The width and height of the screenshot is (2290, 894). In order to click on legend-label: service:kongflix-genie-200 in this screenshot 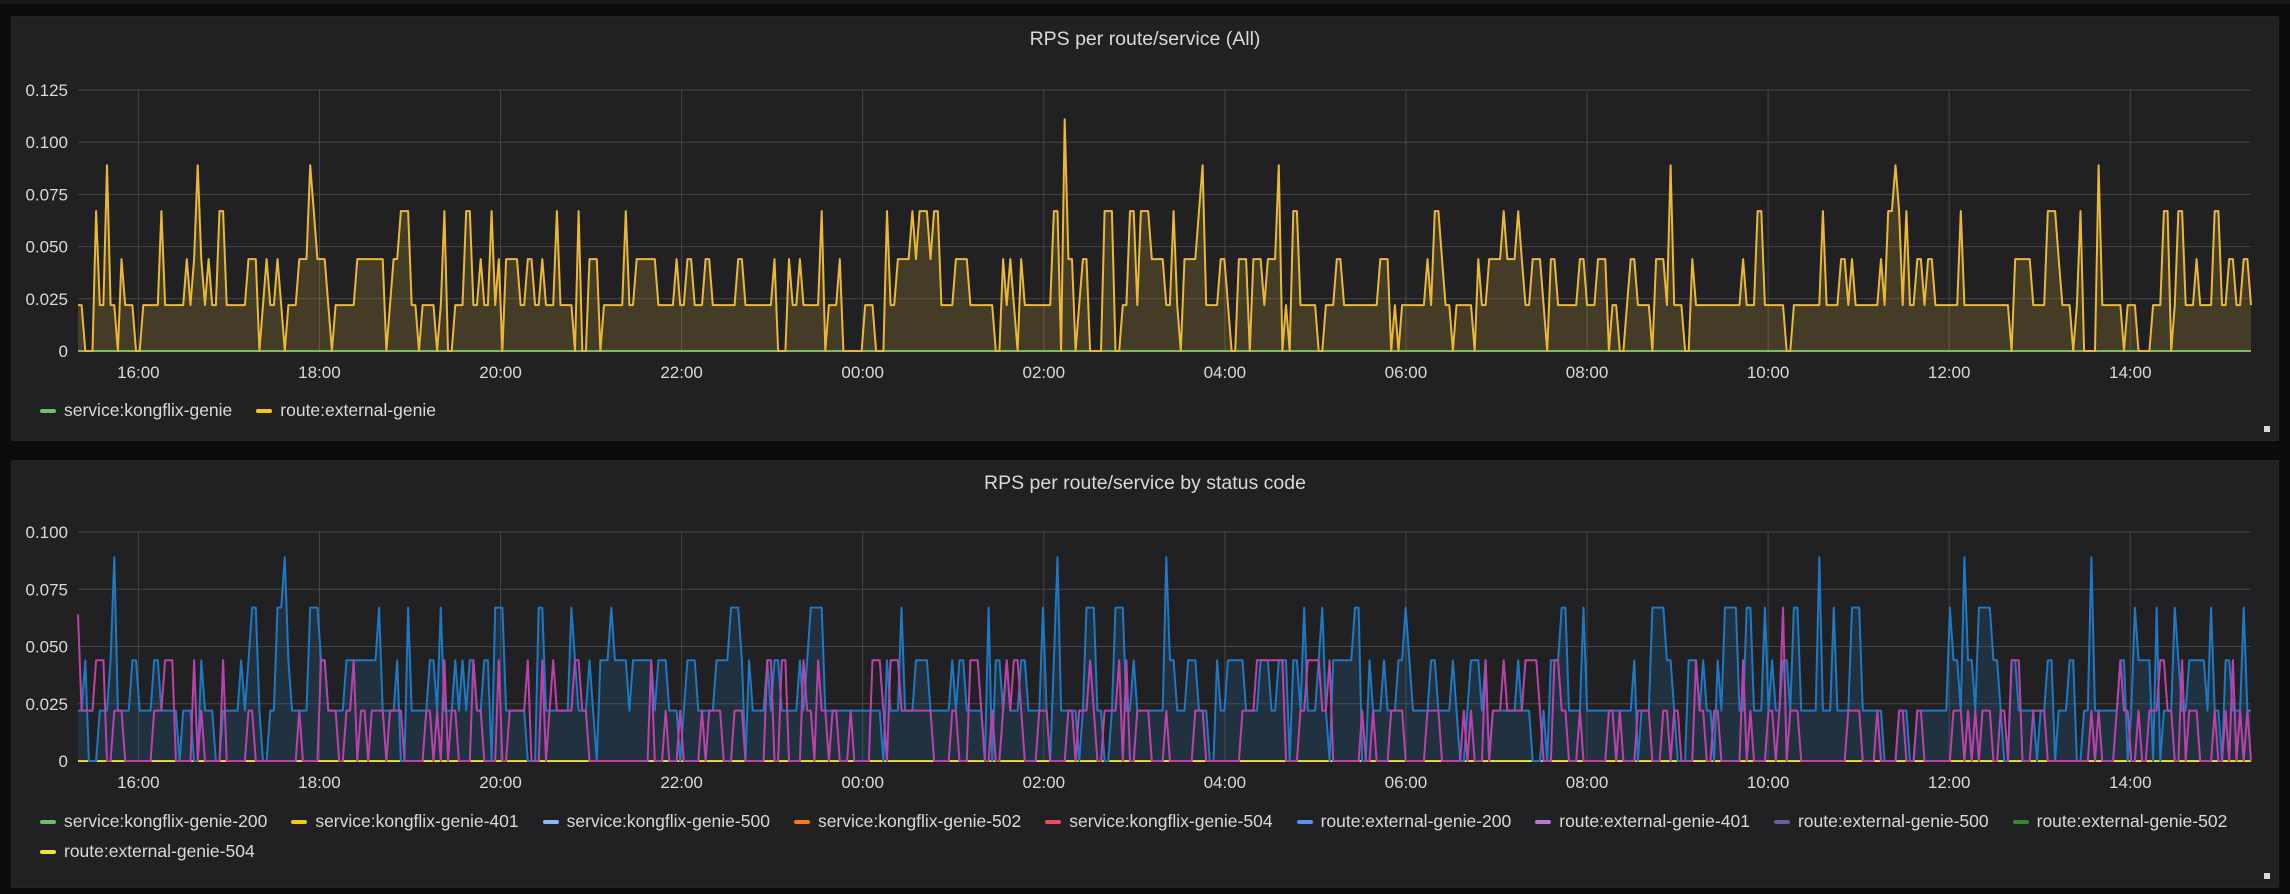, I will do `click(166, 821)`.